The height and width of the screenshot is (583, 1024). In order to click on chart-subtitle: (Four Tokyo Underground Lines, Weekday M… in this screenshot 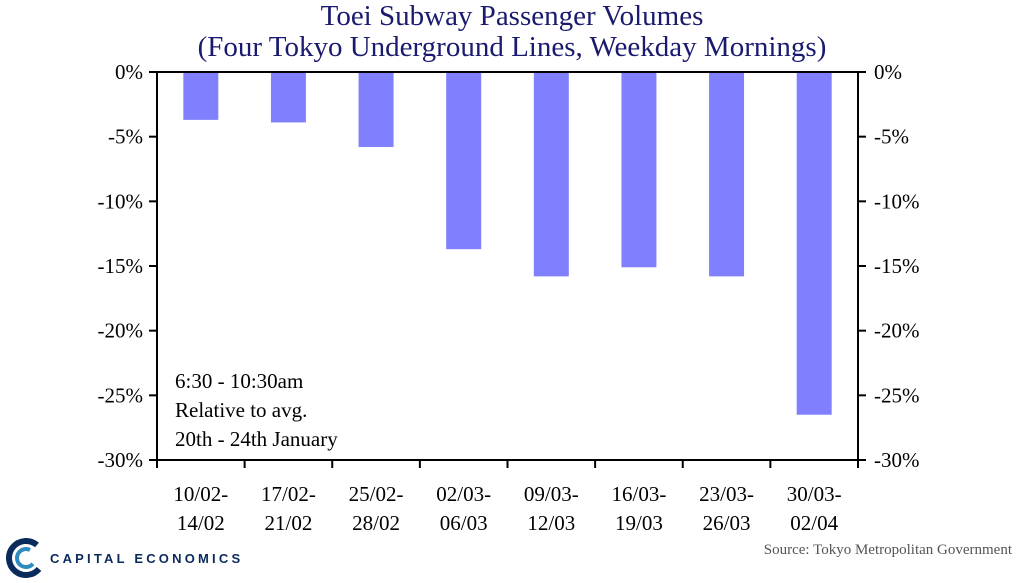, I will do `click(512, 47)`.